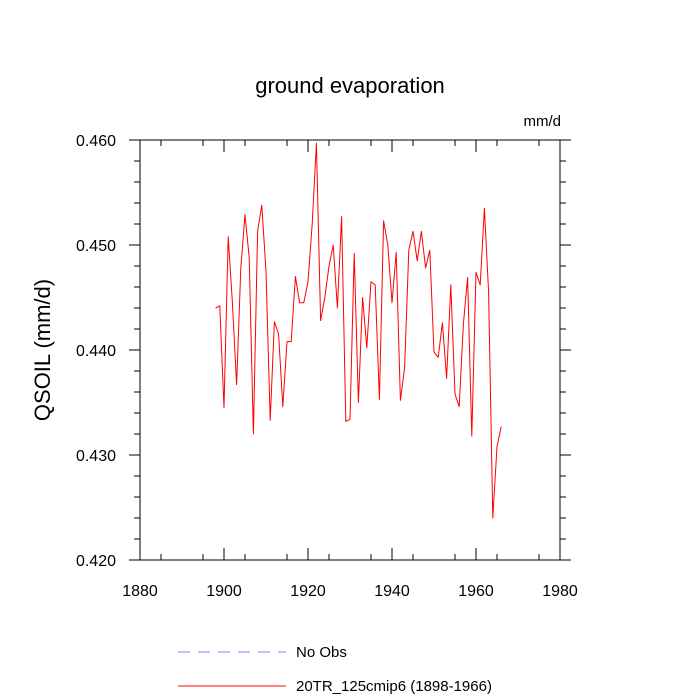  Describe the element at coordinates (350, 85) in the screenshot. I see `chart-title: ground evaporation` at that location.